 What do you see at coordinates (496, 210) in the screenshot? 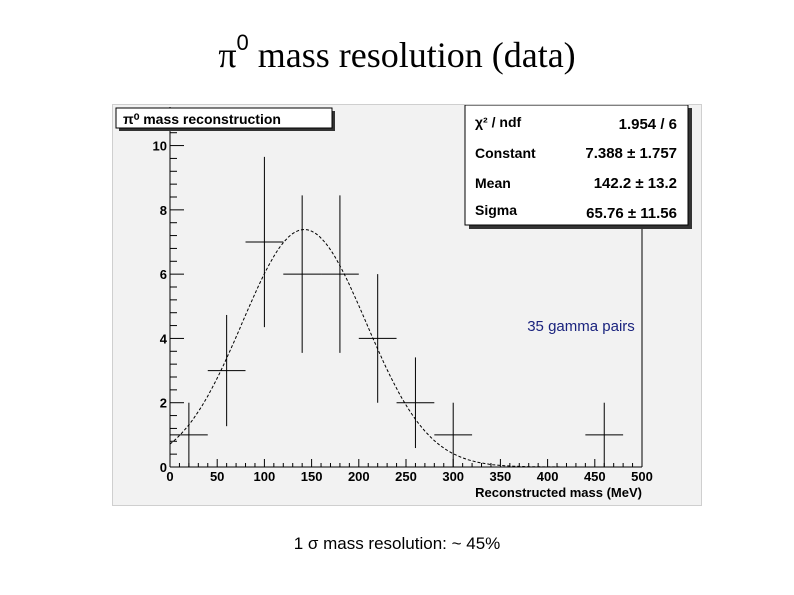
I see `stats-label-sigma: Sigma` at bounding box center [496, 210].